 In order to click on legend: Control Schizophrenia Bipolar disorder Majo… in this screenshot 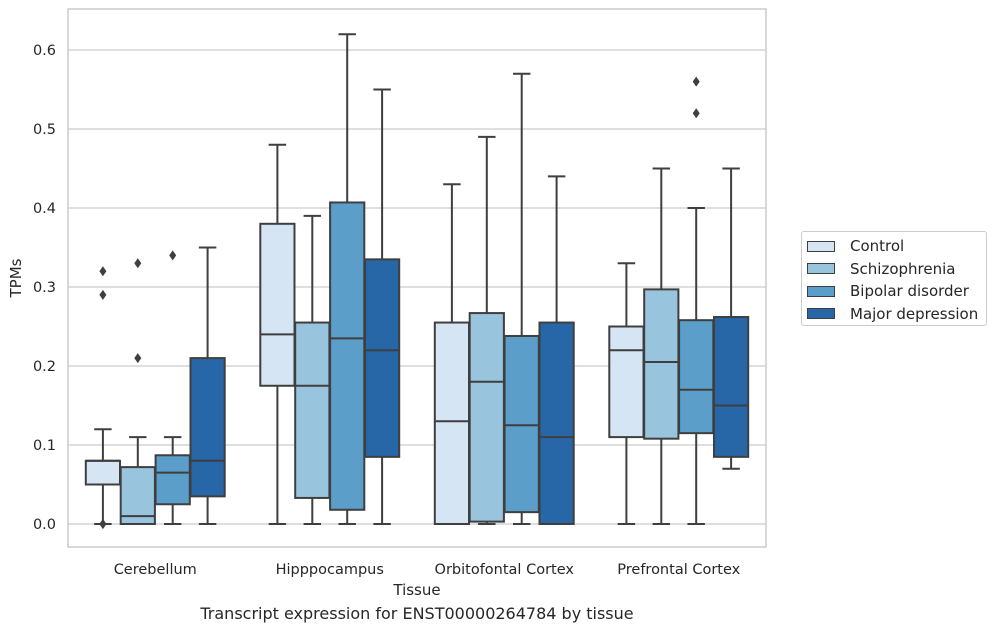, I will do `click(894, 278)`.